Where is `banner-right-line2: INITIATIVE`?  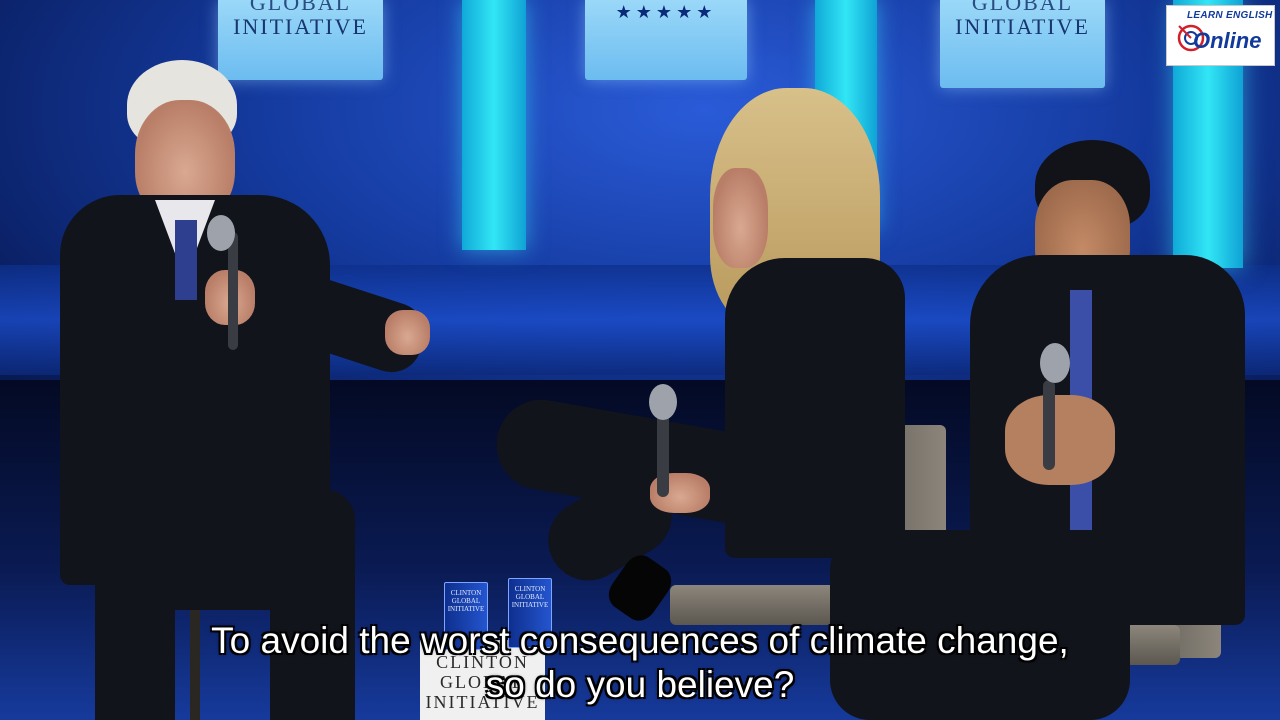
banner-right-line2: INITIATIVE is located at coordinates (1022, 26).